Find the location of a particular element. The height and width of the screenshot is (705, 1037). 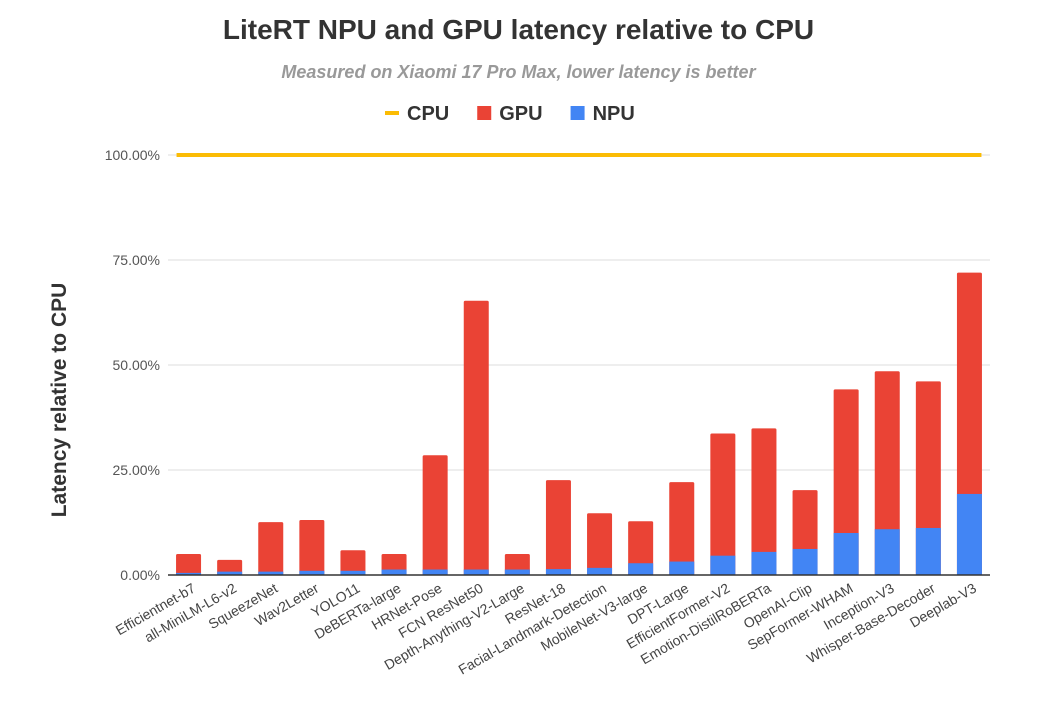

y-tick-label: 25.00% is located at coordinates (136, 470).